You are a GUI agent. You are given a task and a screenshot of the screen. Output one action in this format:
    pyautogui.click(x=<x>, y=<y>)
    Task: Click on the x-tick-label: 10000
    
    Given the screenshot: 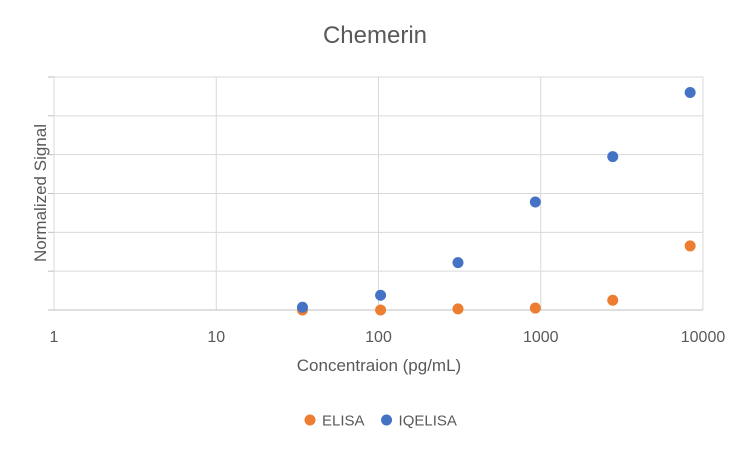 What is the action you would take?
    pyautogui.click(x=703, y=337)
    